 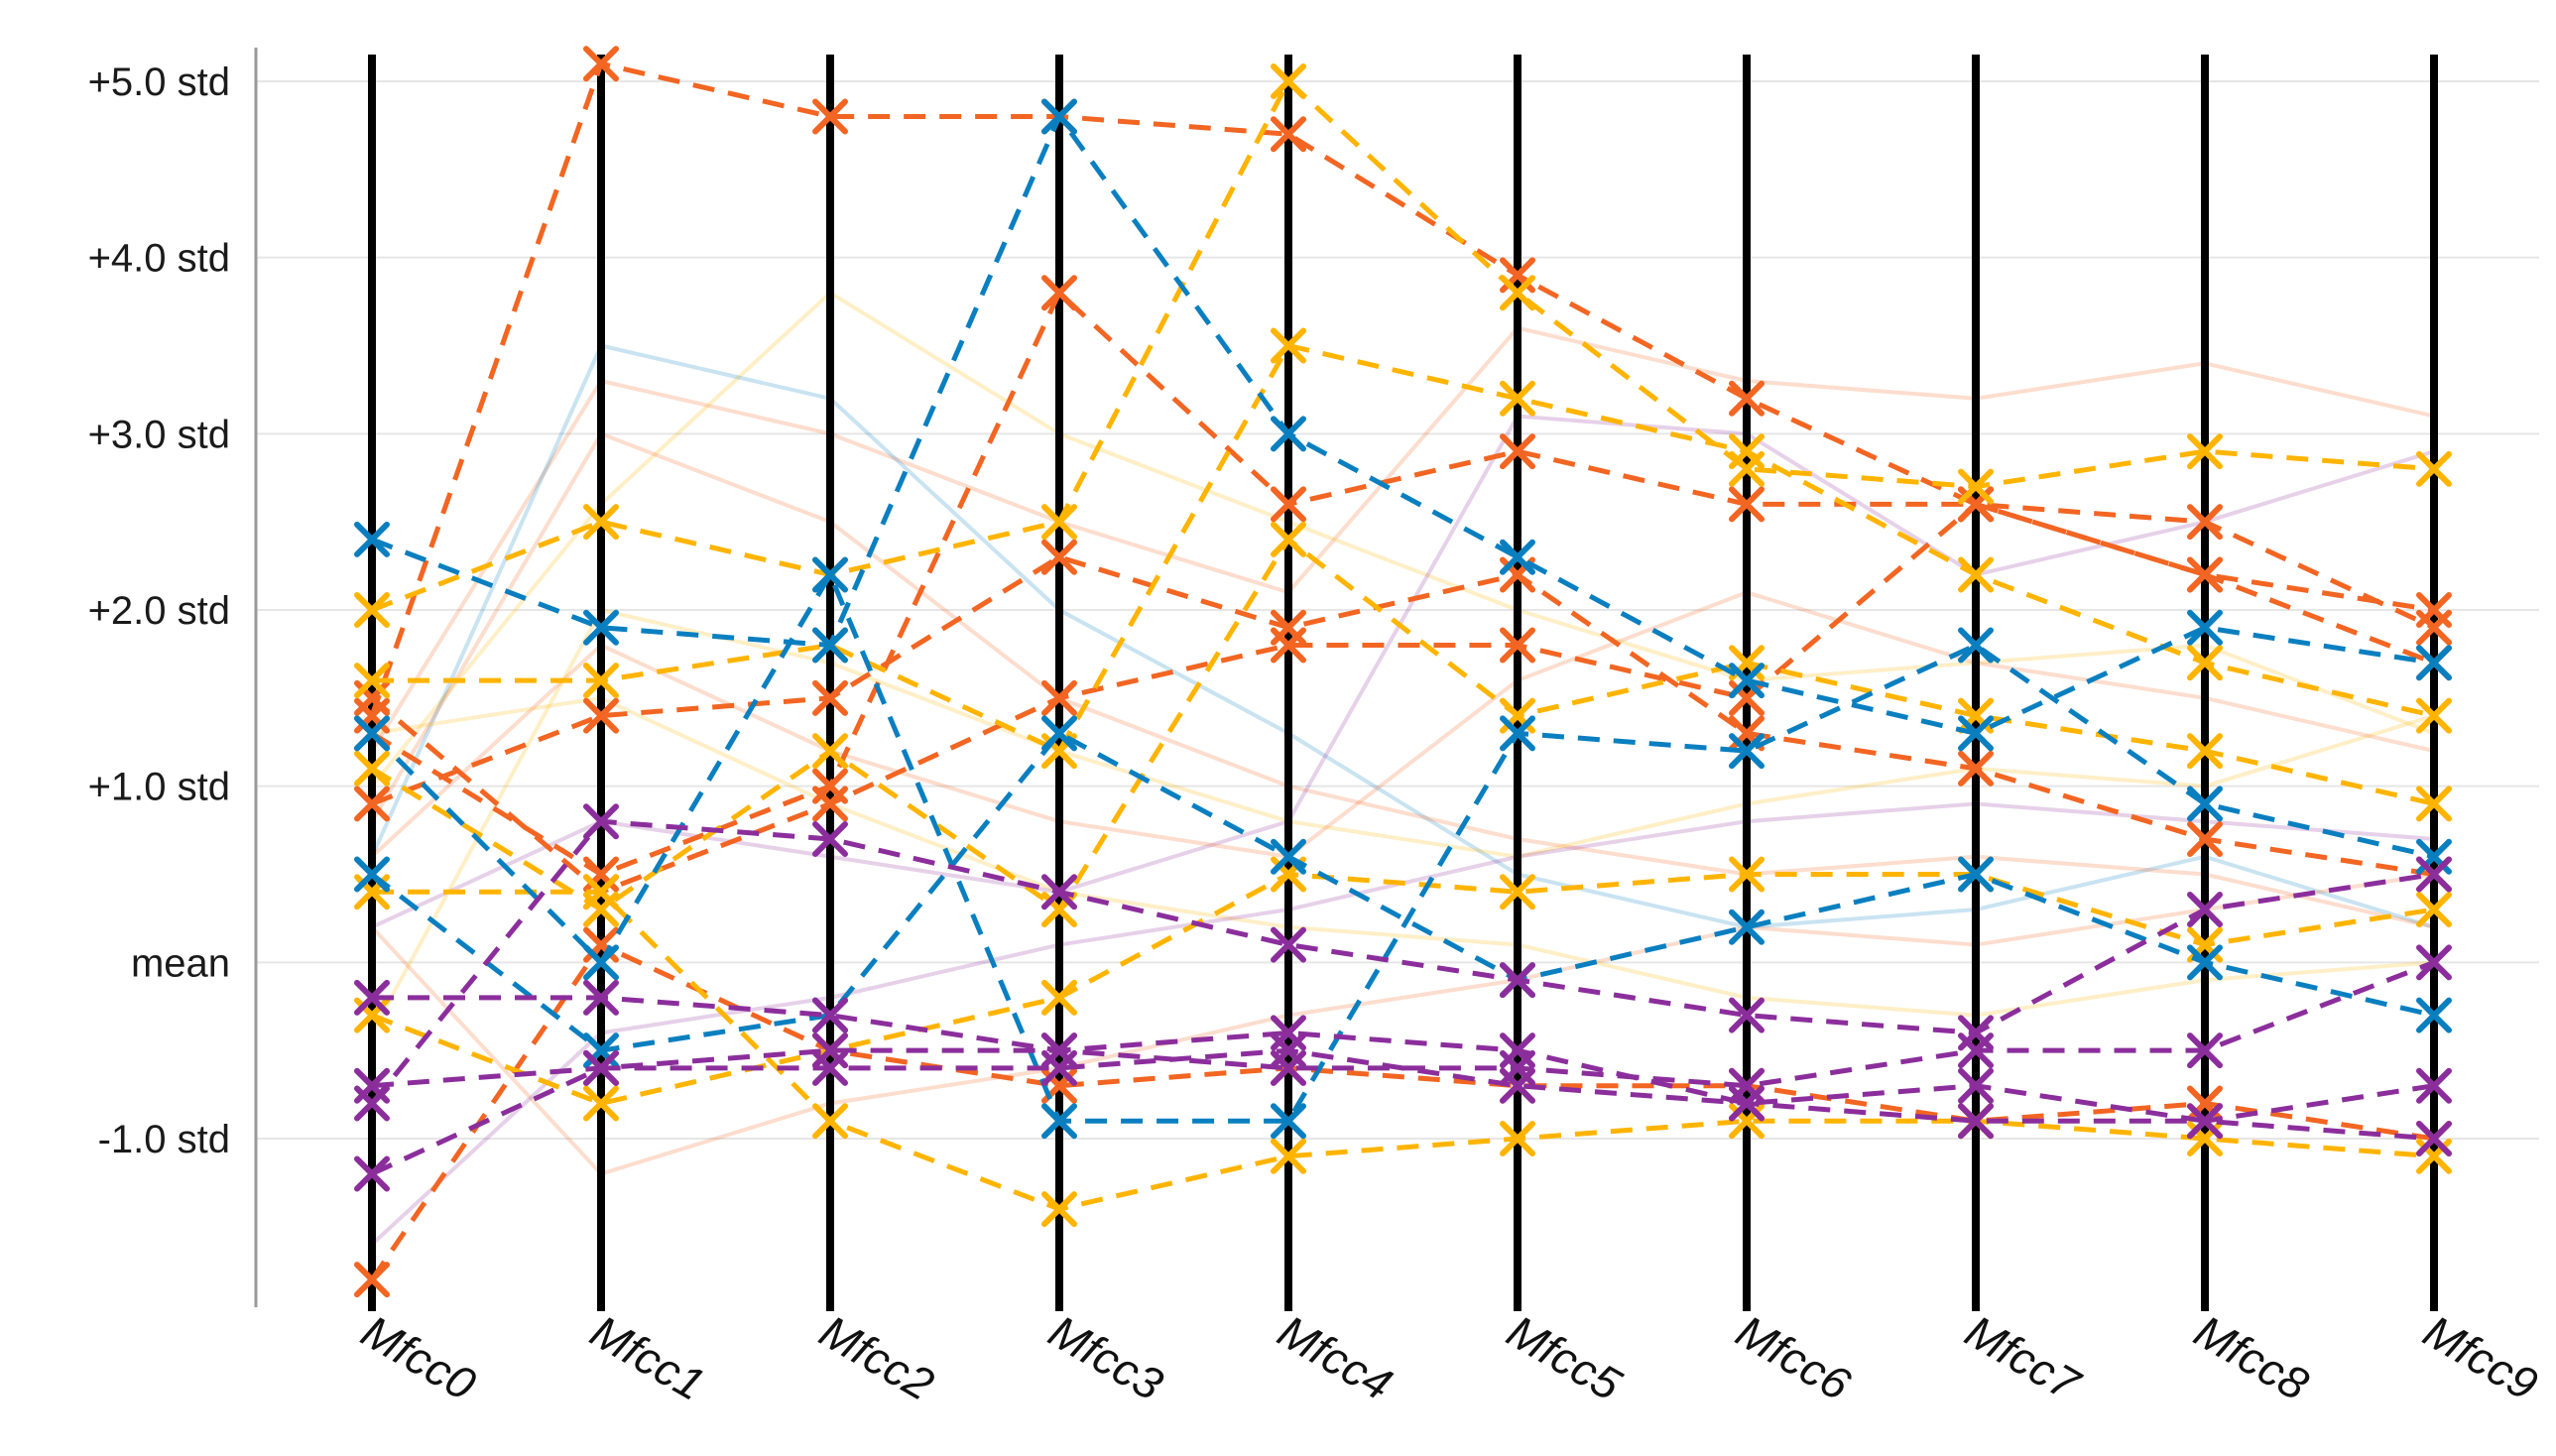 I want to click on y-tick-label: mean, so click(x=180, y=963).